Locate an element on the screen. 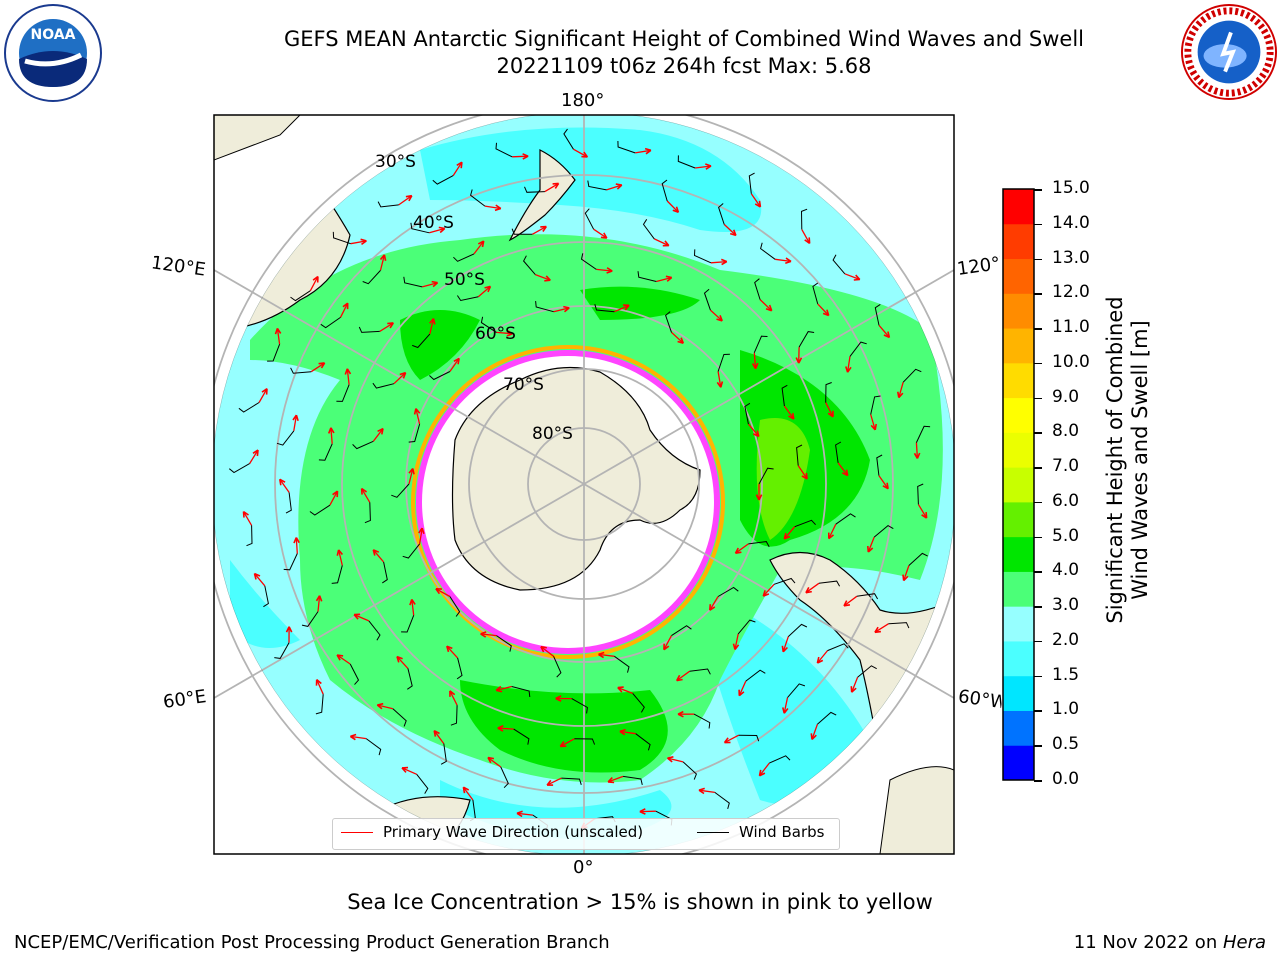 The height and width of the screenshot is (960, 1280). colorbar-tick-label: 1.5 is located at coordinates (1066, 674).